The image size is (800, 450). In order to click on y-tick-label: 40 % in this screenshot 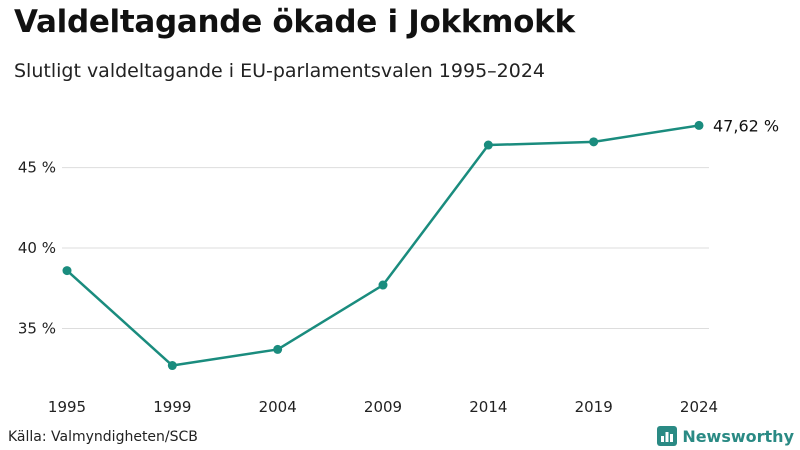, I will do `click(37, 248)`.